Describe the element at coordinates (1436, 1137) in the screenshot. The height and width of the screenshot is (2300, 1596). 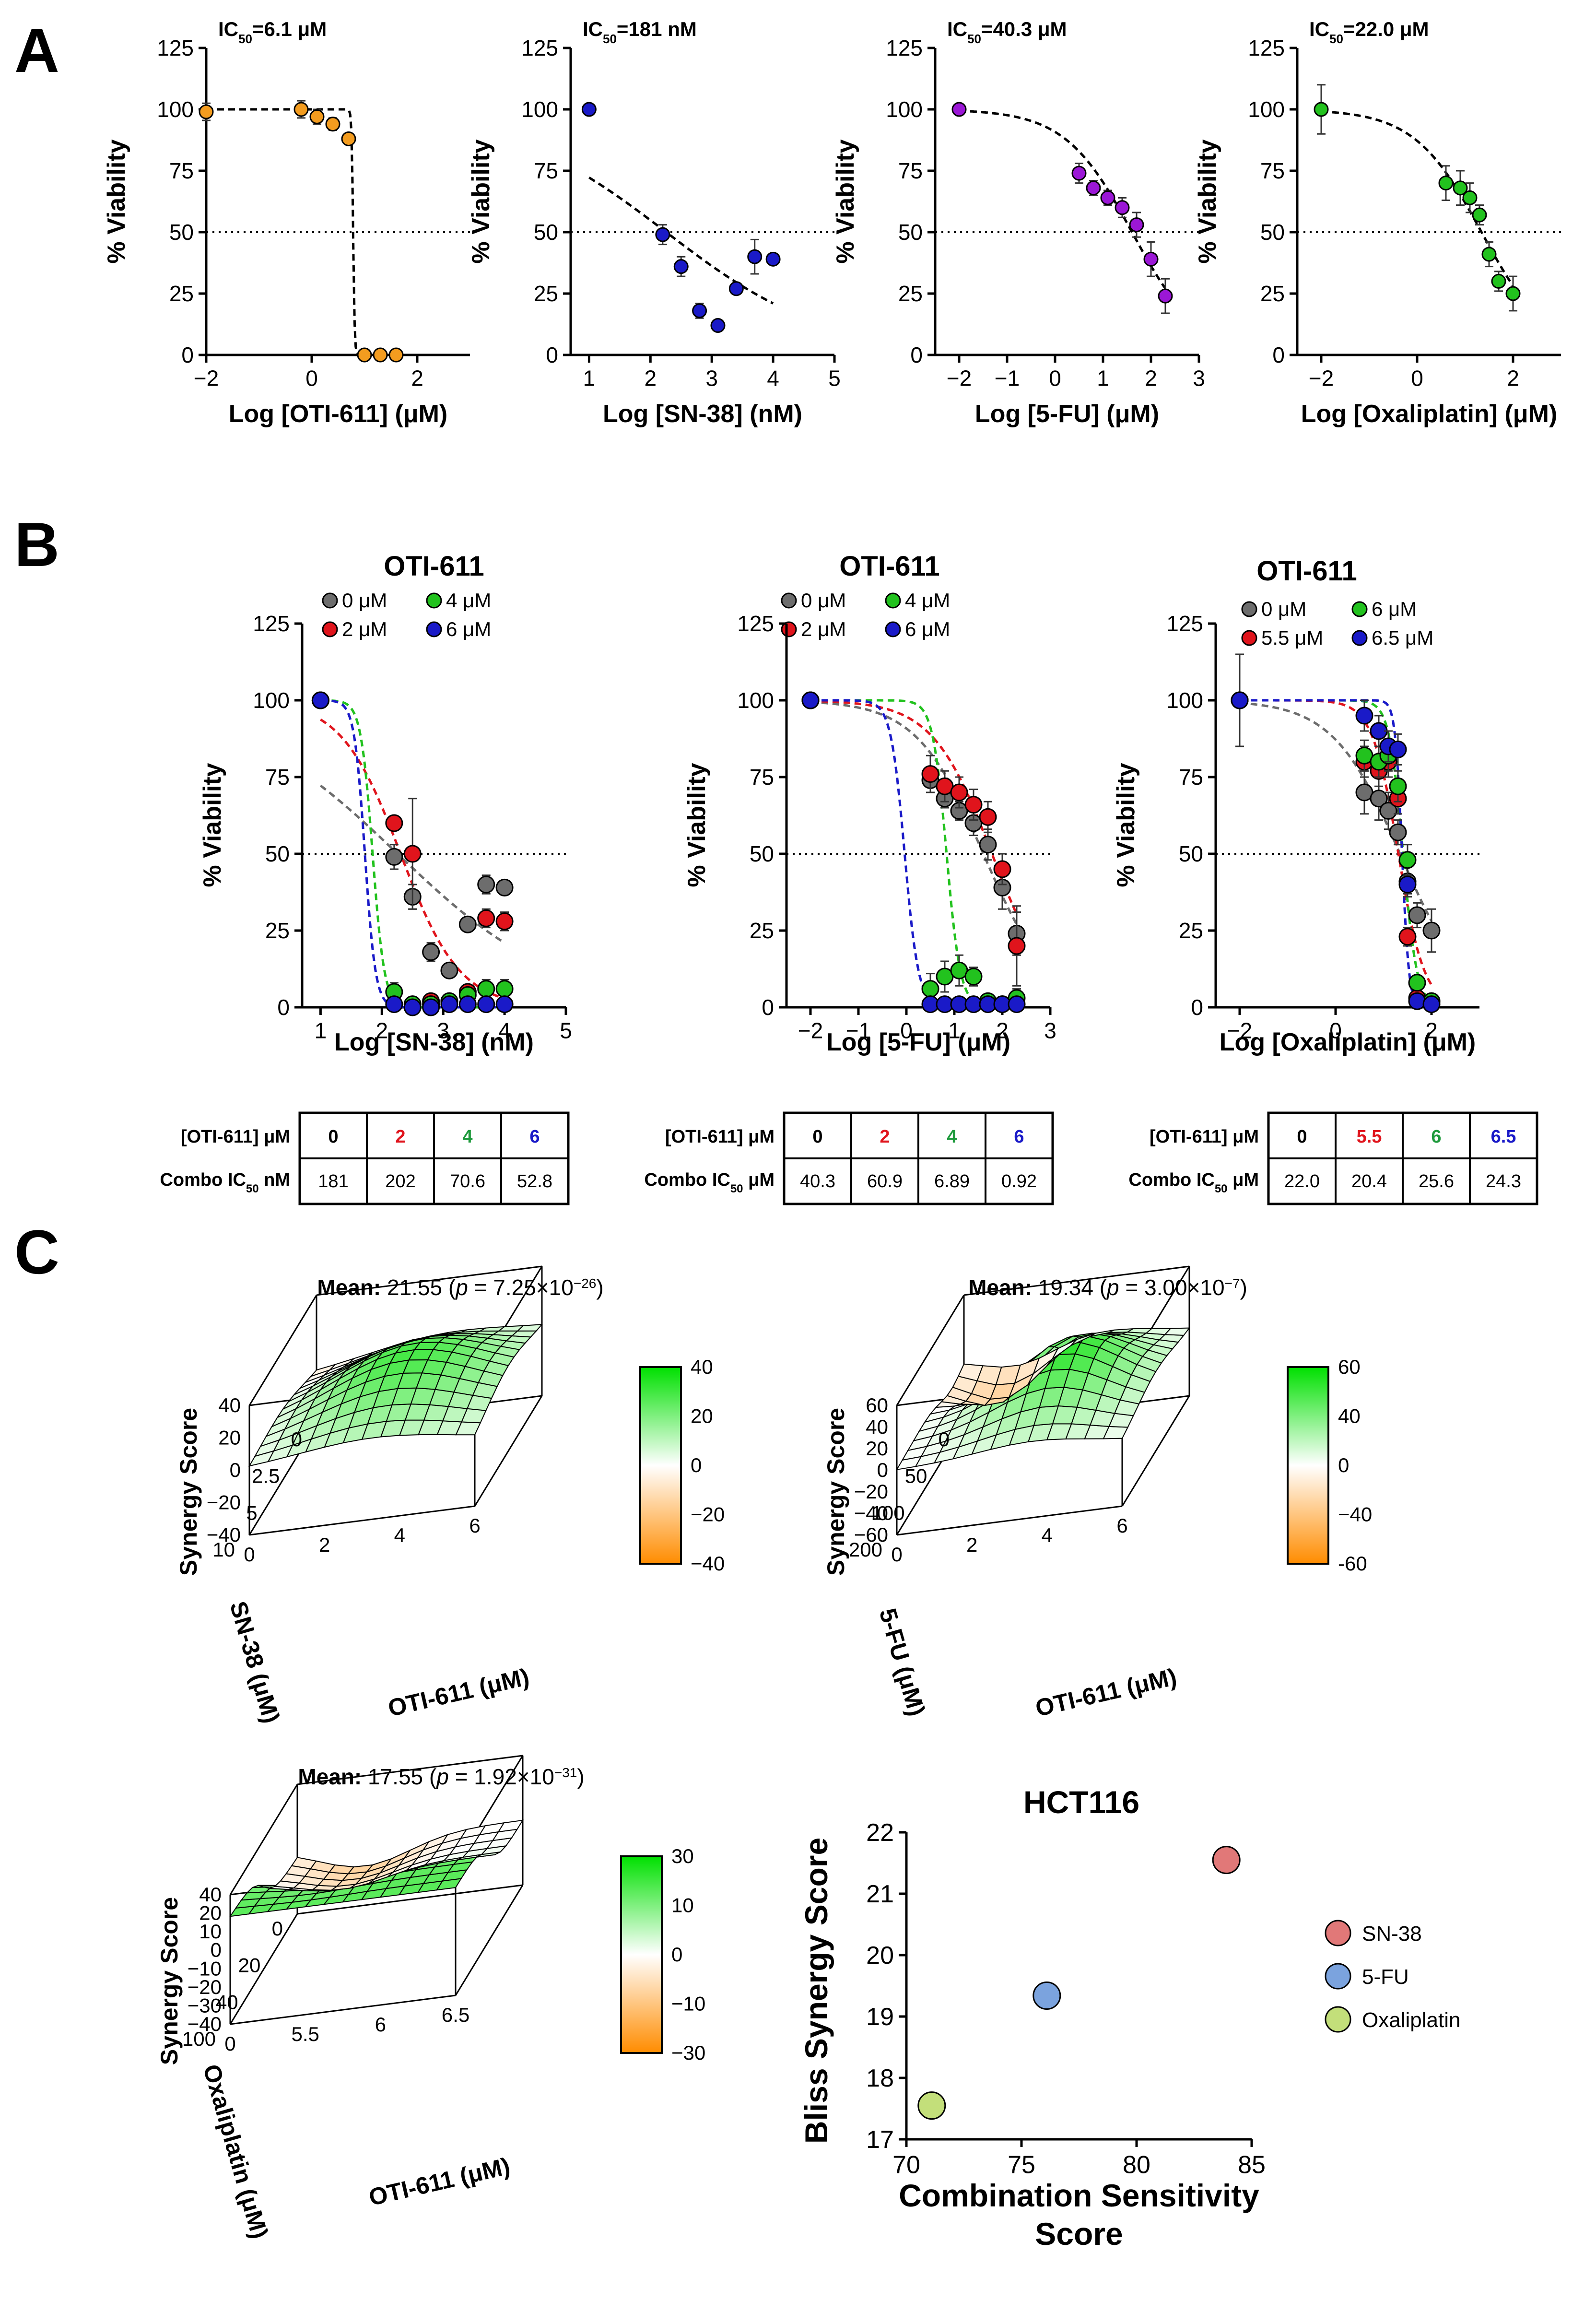
I see `table-conc: 6` at that location.